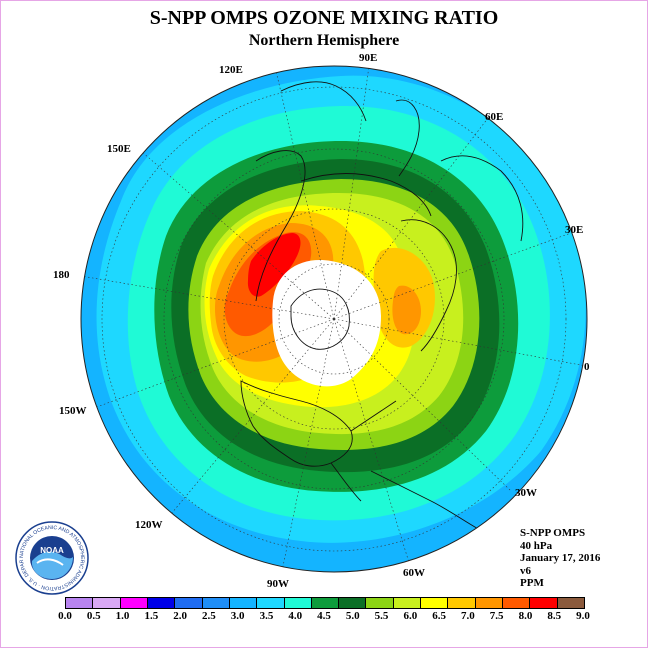  Describe the element at coordinates (266, 616) in the screenshot. I see `colorbar-tick-label: 3.5` at that location.